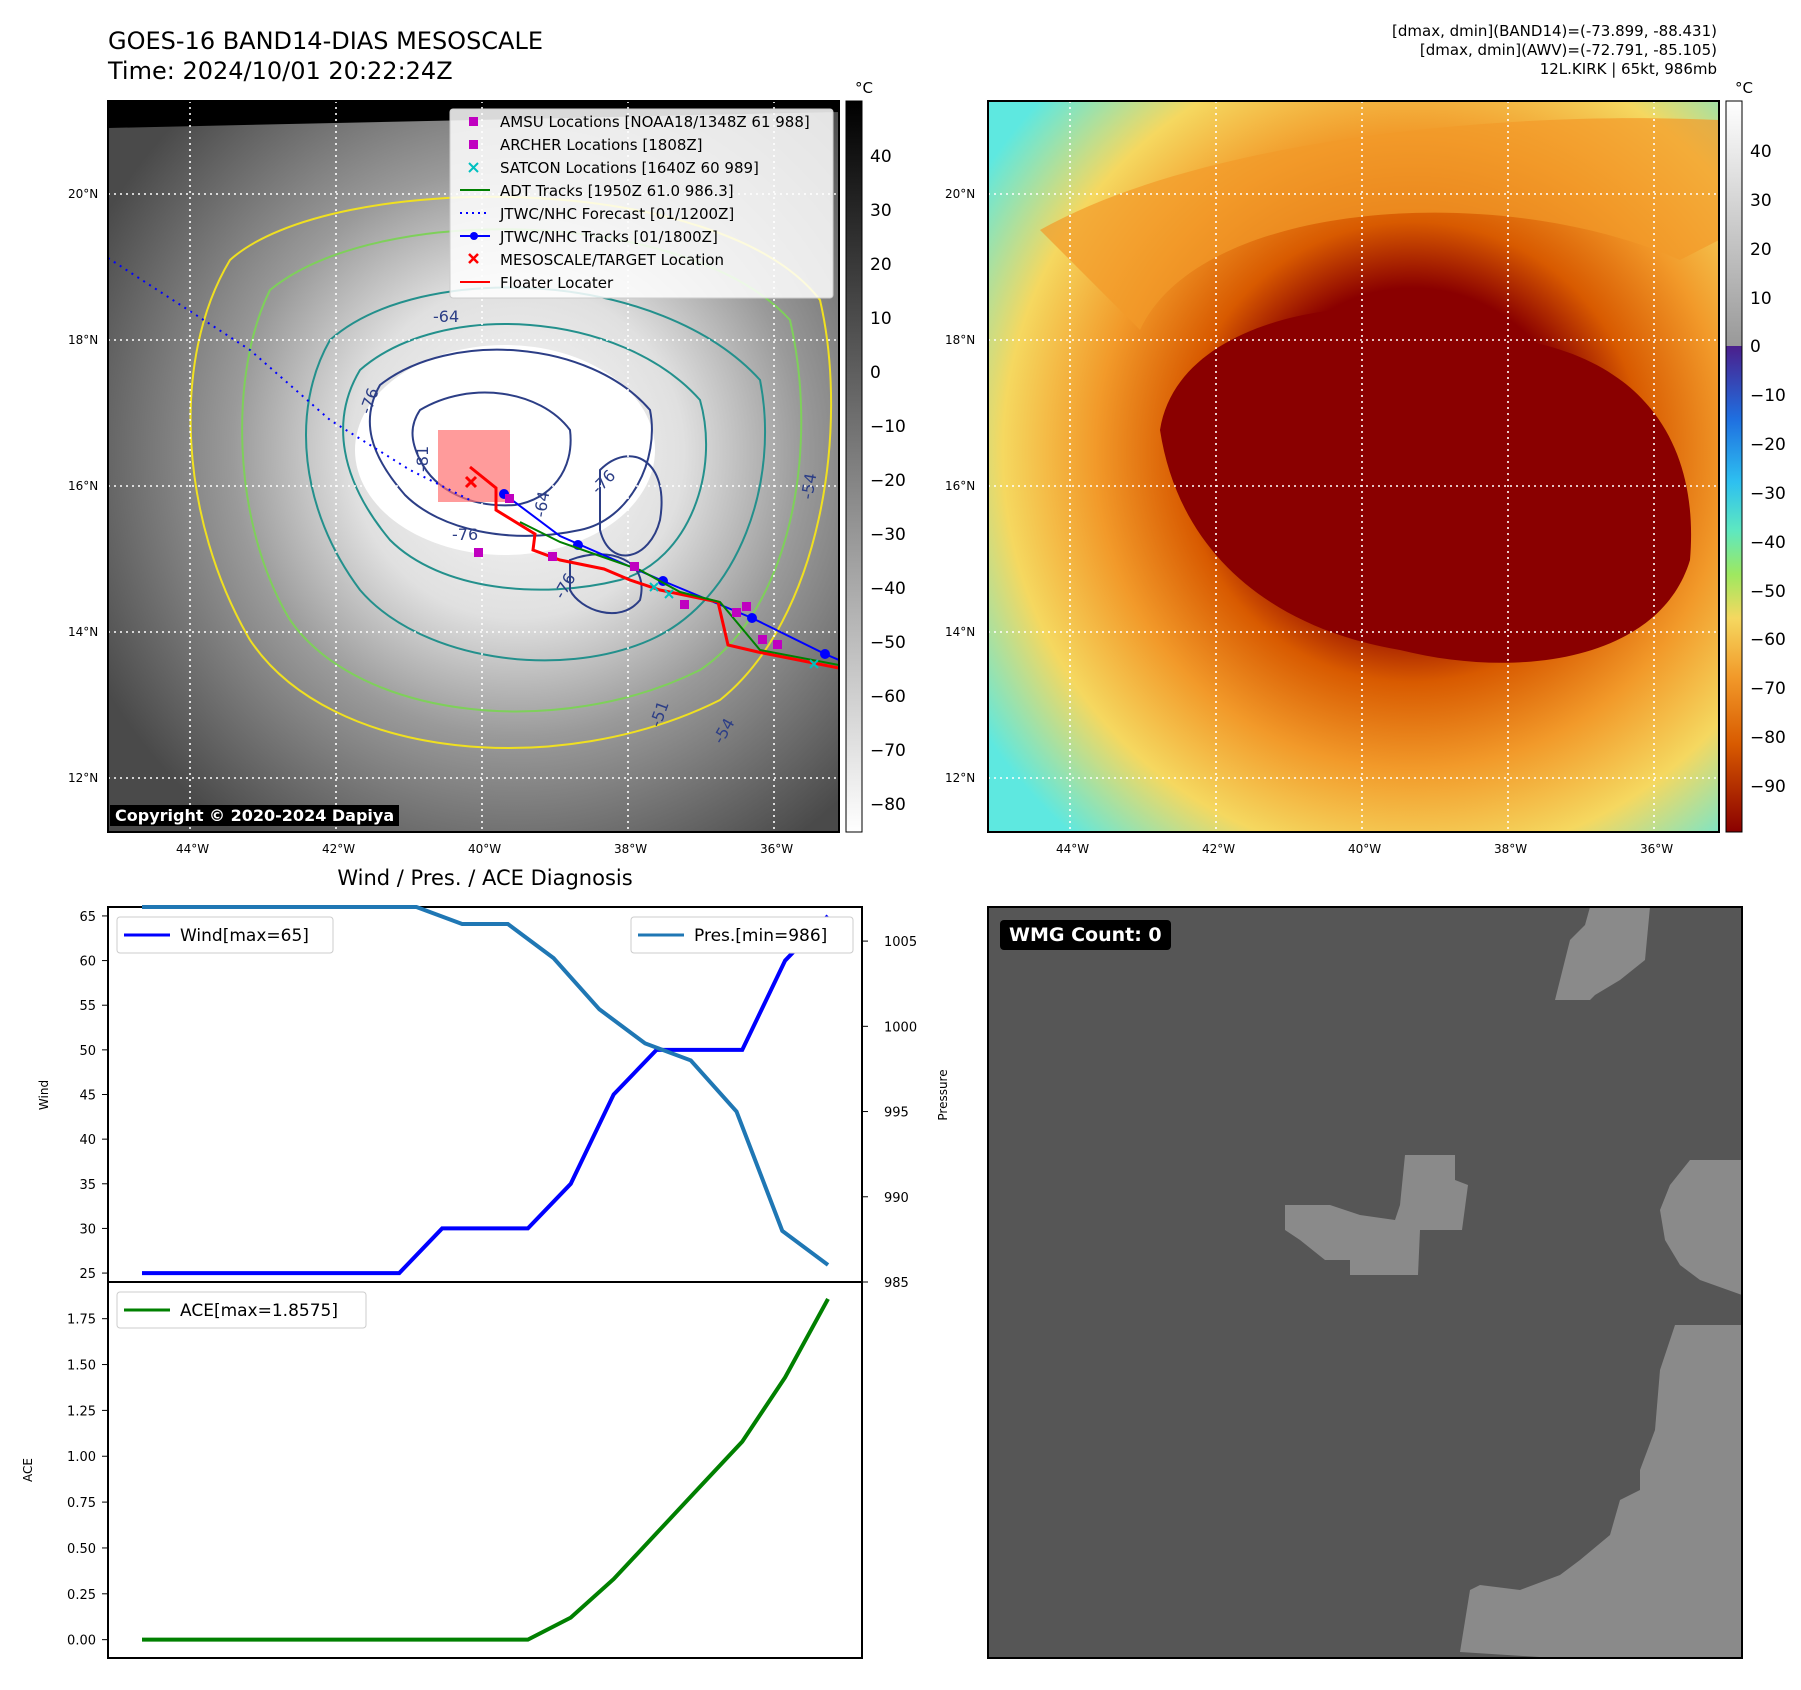 The height and width of the screenshot is (1690, 1801). Describe the element at coordinates (1768, 787) in the screenshot. I see `cbar-tick: −90` at that location.